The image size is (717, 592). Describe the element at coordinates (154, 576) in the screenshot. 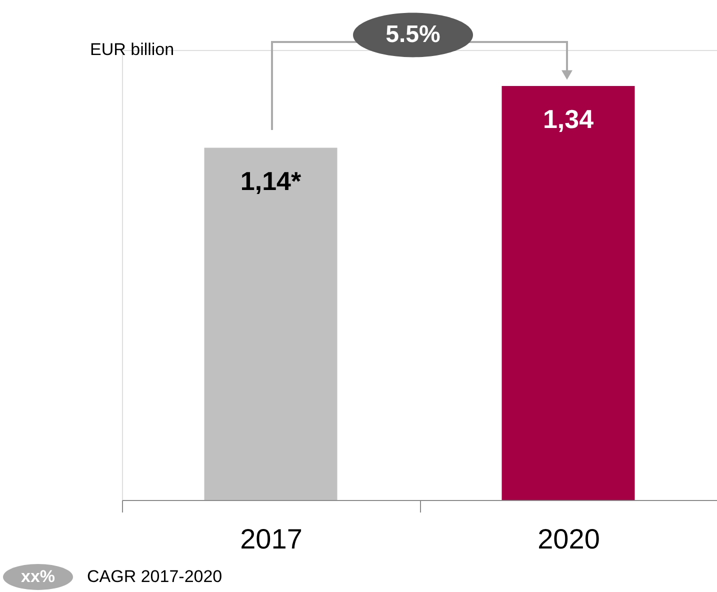

I see `text: CAGR 2017-2020` at that location.